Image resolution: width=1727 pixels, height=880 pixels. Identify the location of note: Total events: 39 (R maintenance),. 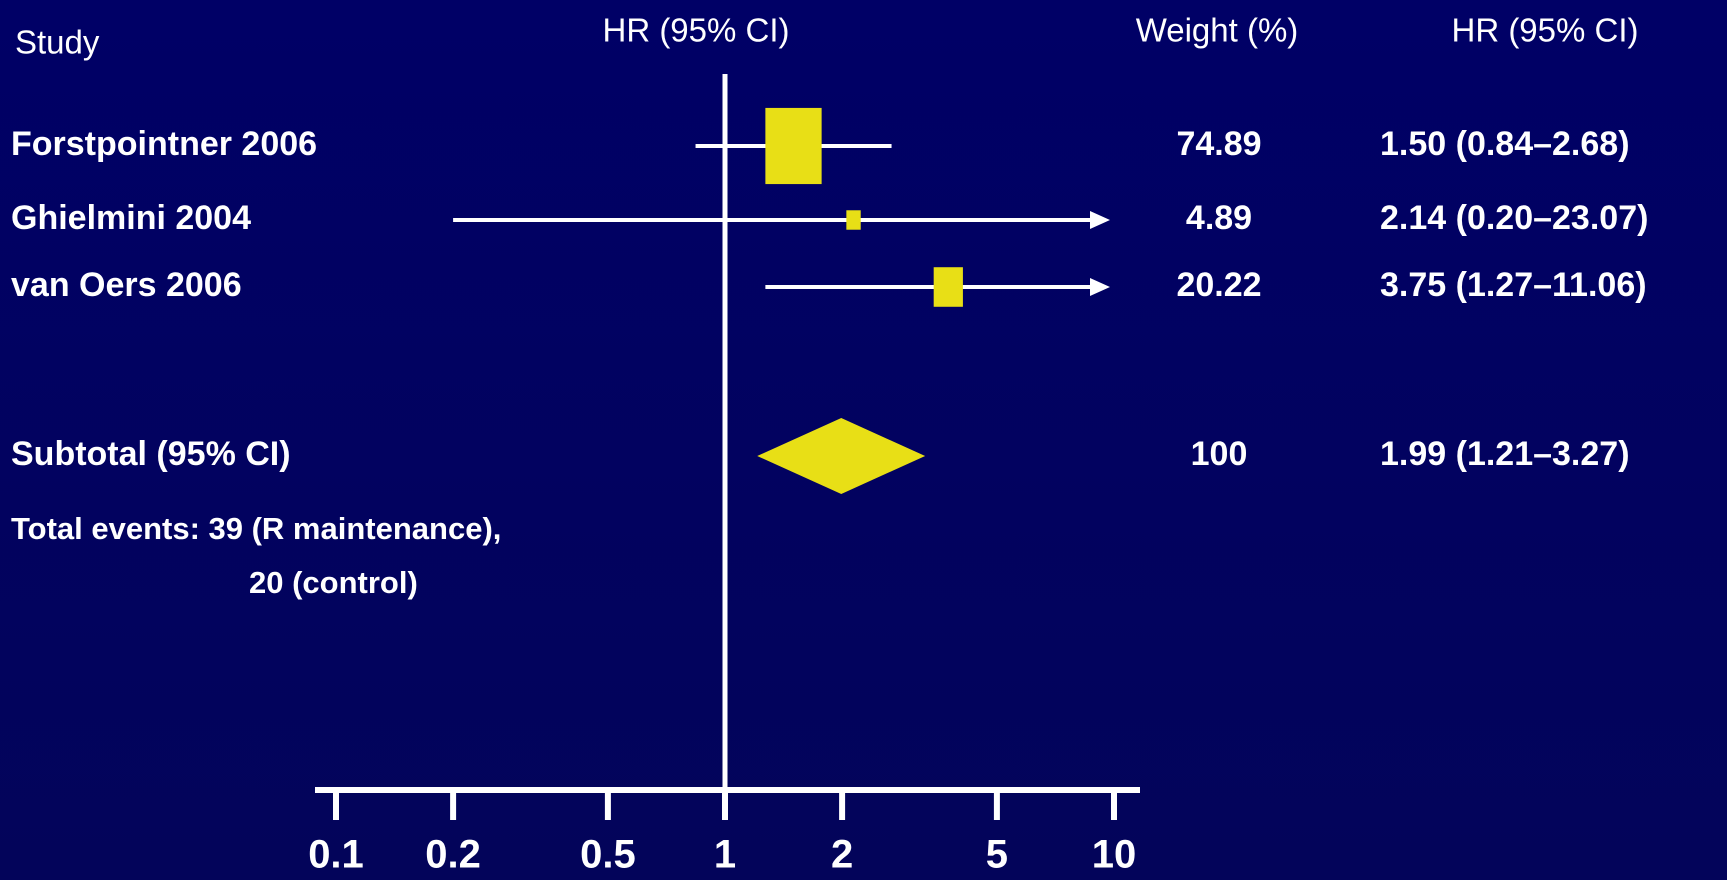
(256, 528).